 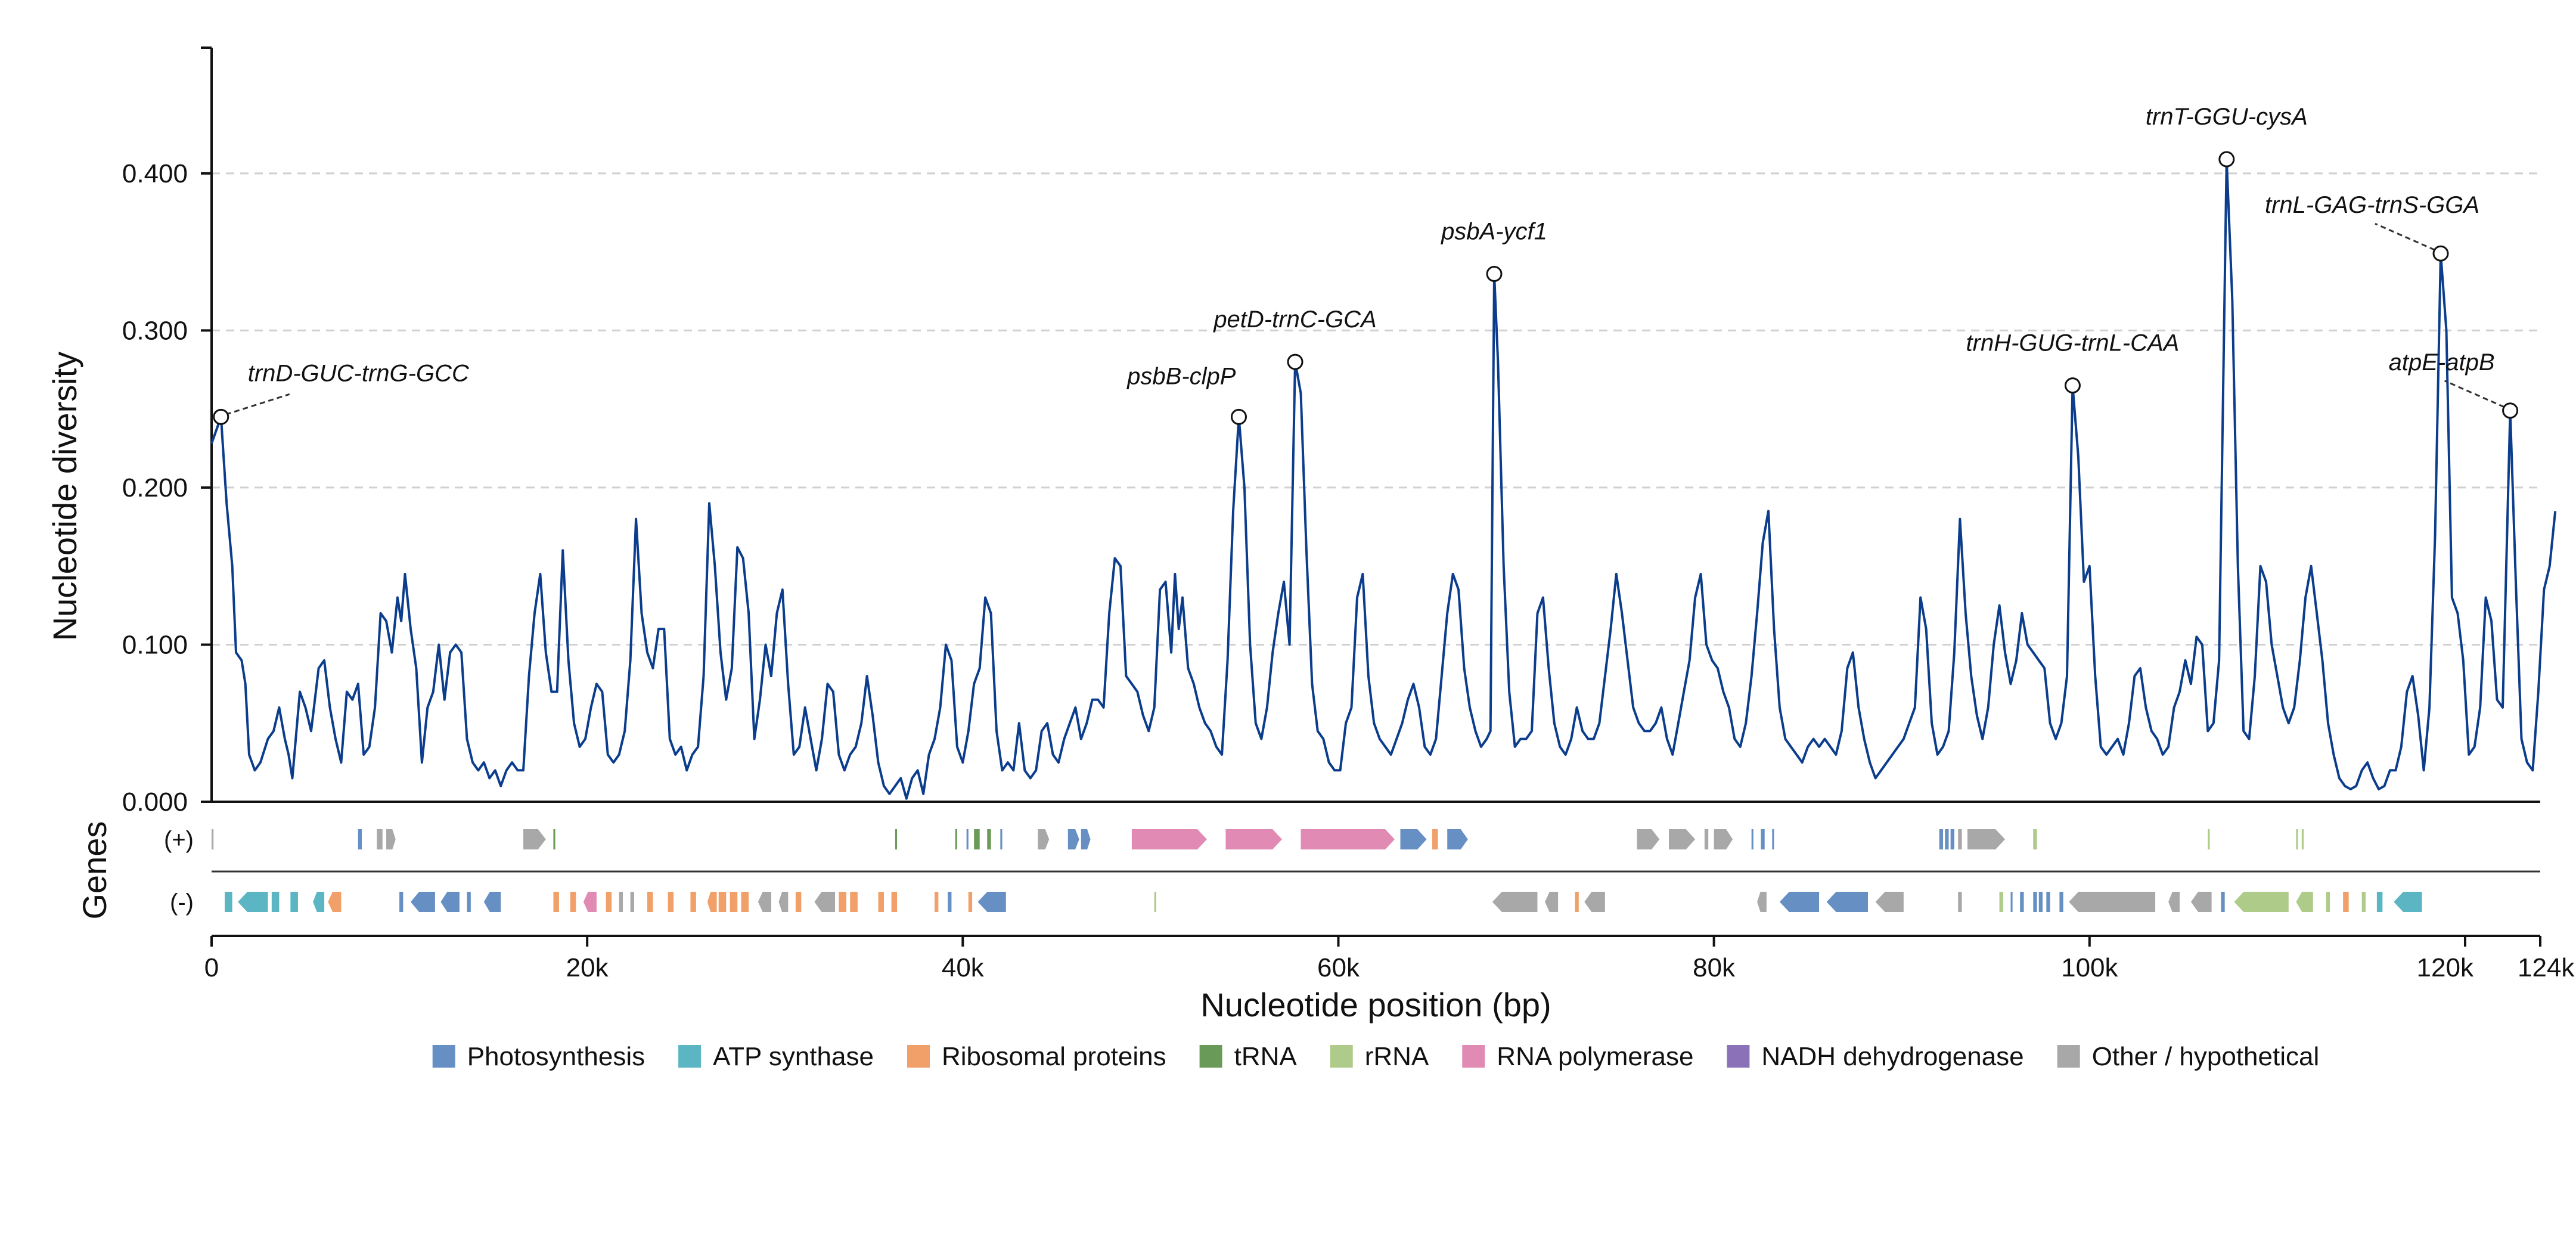 I want to click on y-axis-title: Nucleotide diversity, so click(x=64, y=496).